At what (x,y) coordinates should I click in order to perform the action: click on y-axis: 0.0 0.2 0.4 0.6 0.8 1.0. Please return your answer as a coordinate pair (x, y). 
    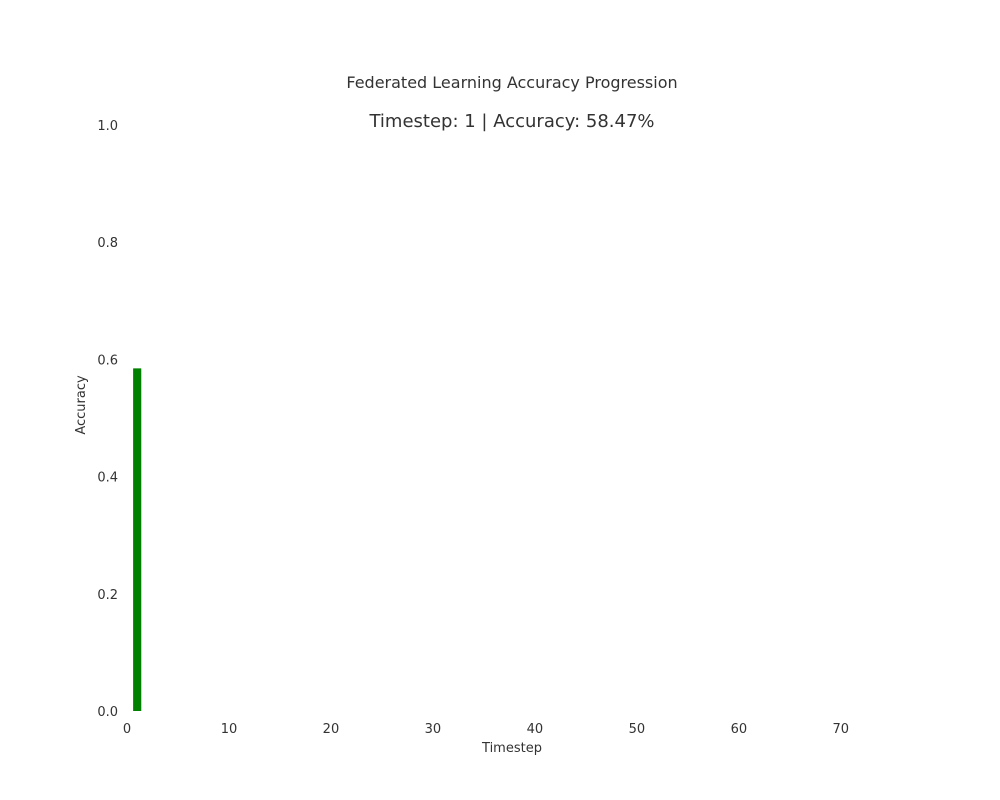
    Looking at the image, I should click on (107, 419).